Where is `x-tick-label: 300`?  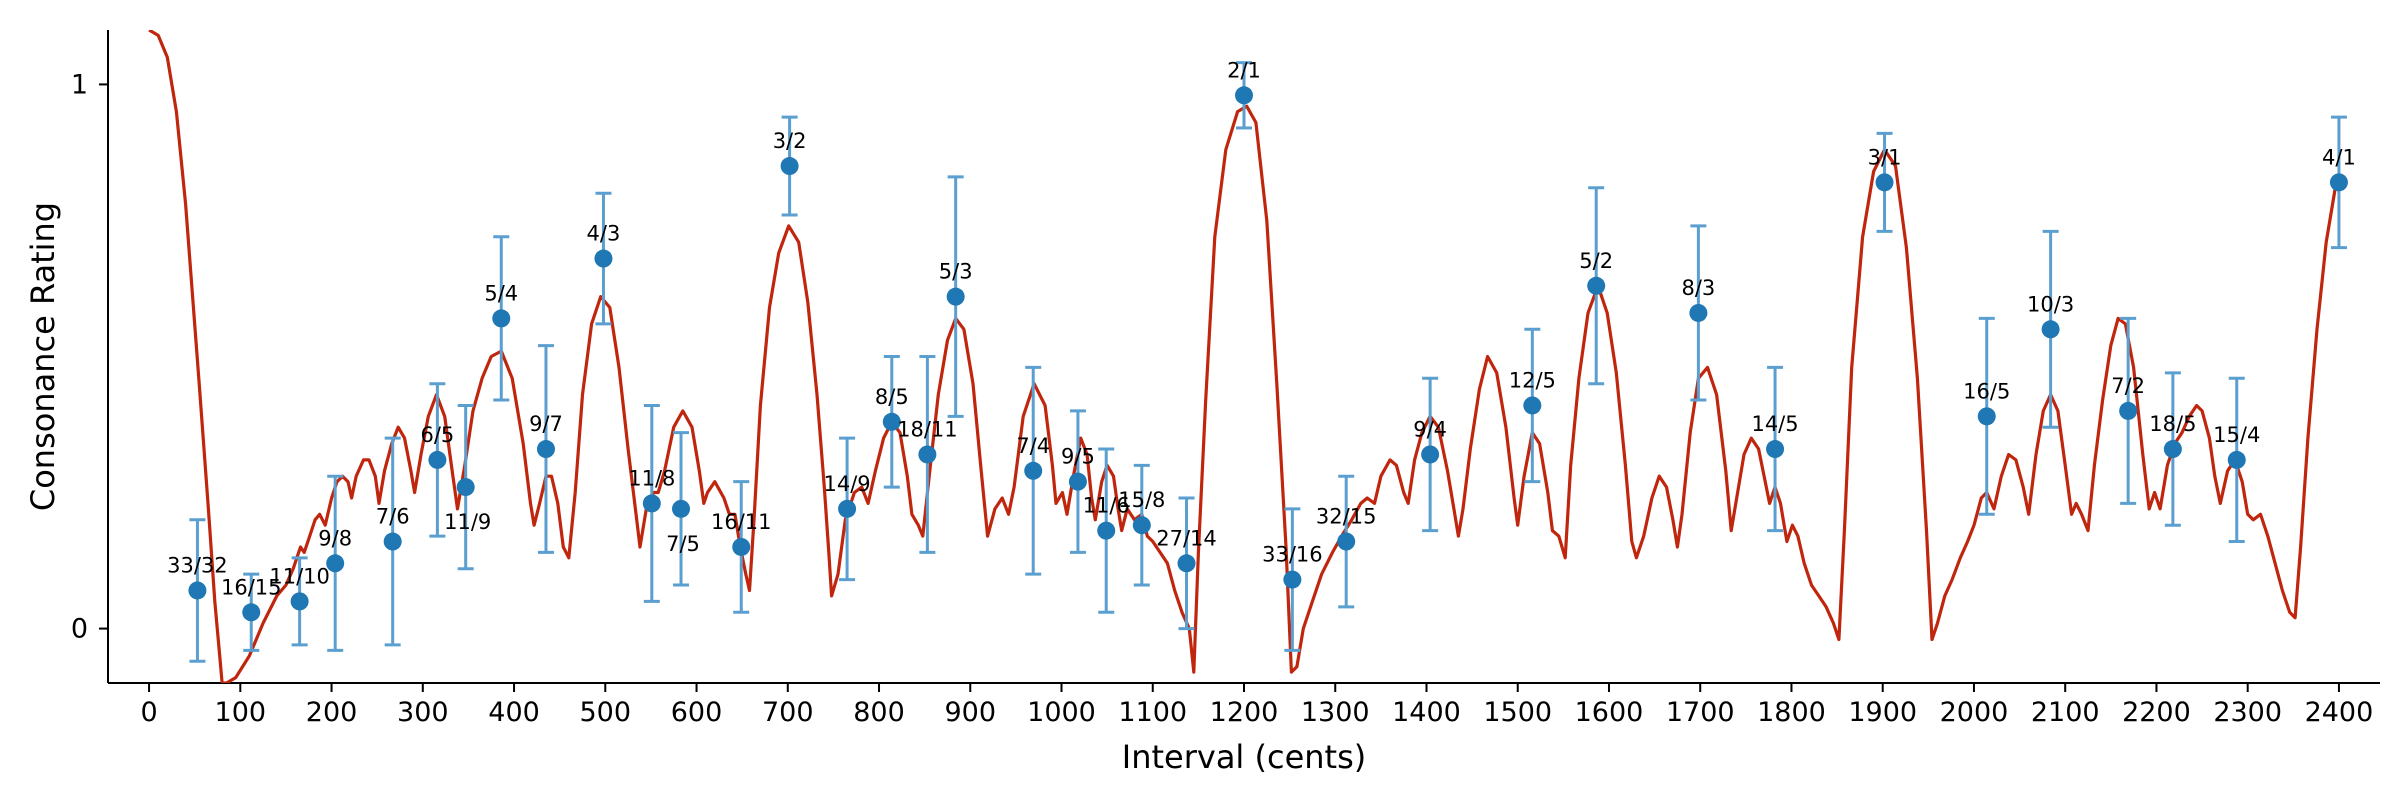 x-tick-label: 300 is located at coordinates (423, 712).